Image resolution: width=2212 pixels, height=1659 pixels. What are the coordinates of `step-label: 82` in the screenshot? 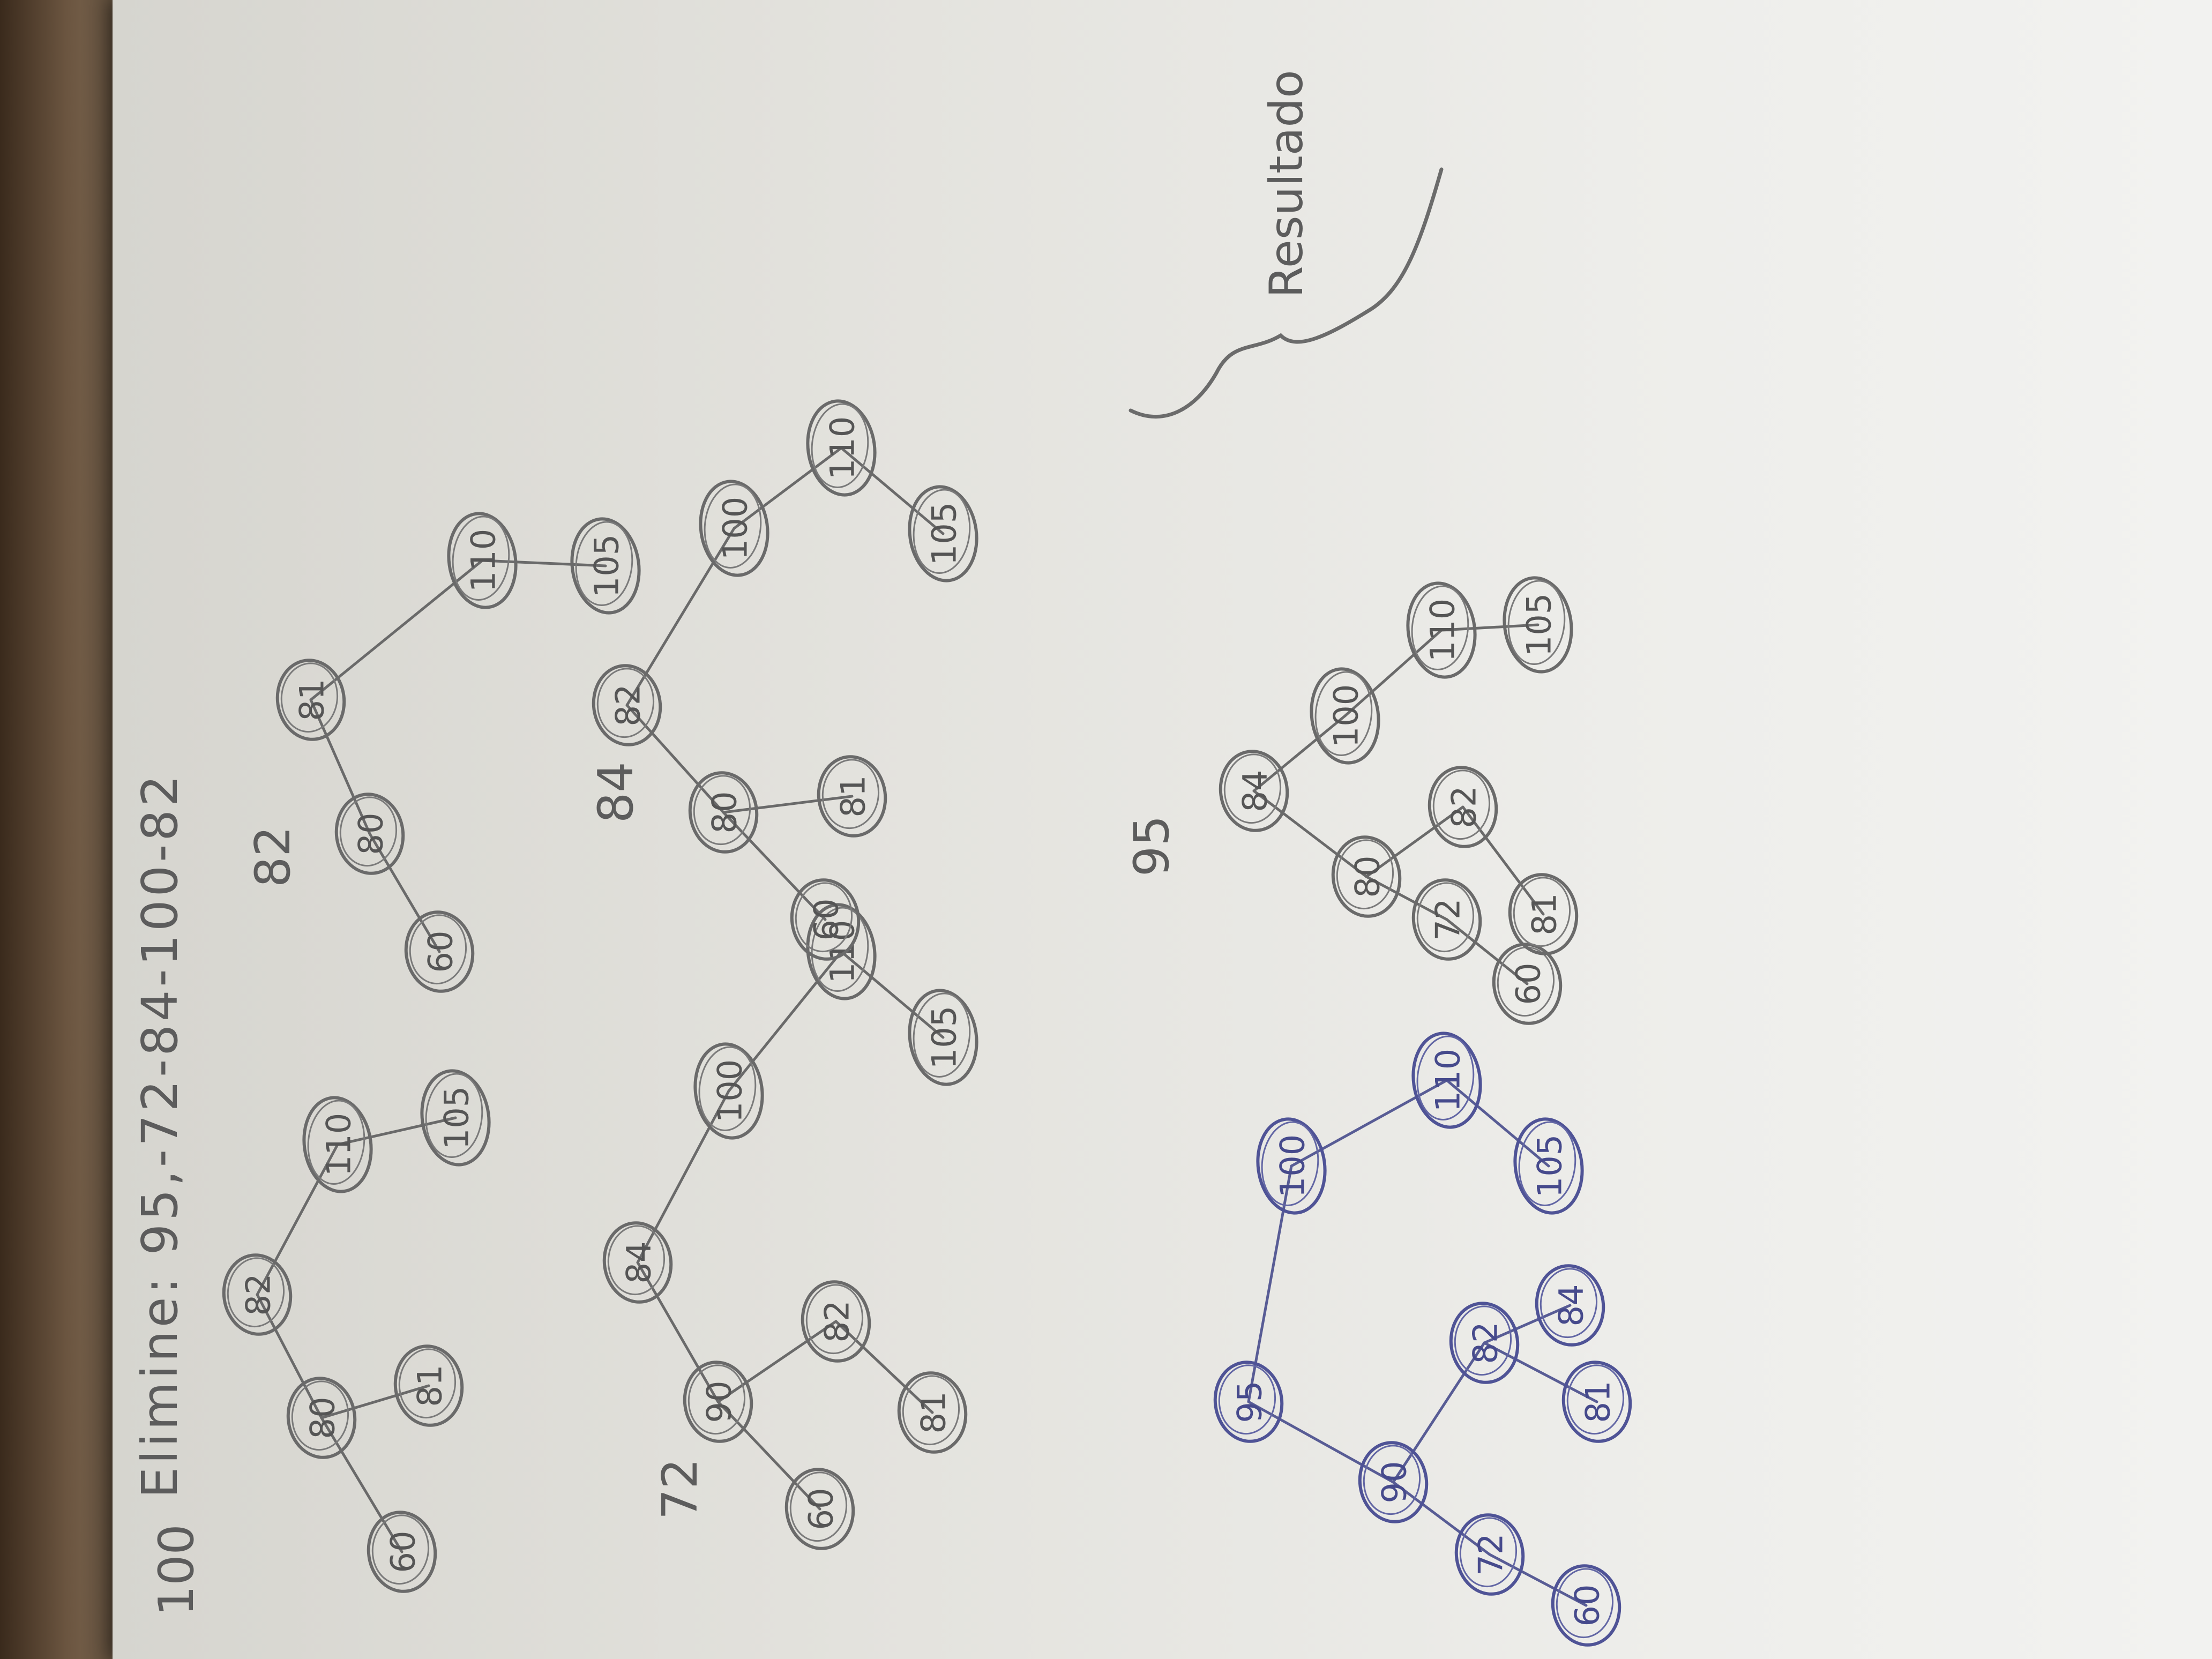 It's located at (273, 856).